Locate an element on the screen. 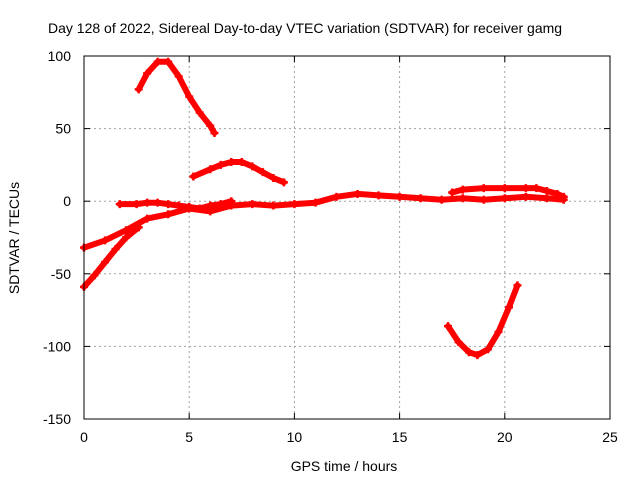 The image size is (640, 480). y-tick-label: 50 is located at coordinates (63, 129).